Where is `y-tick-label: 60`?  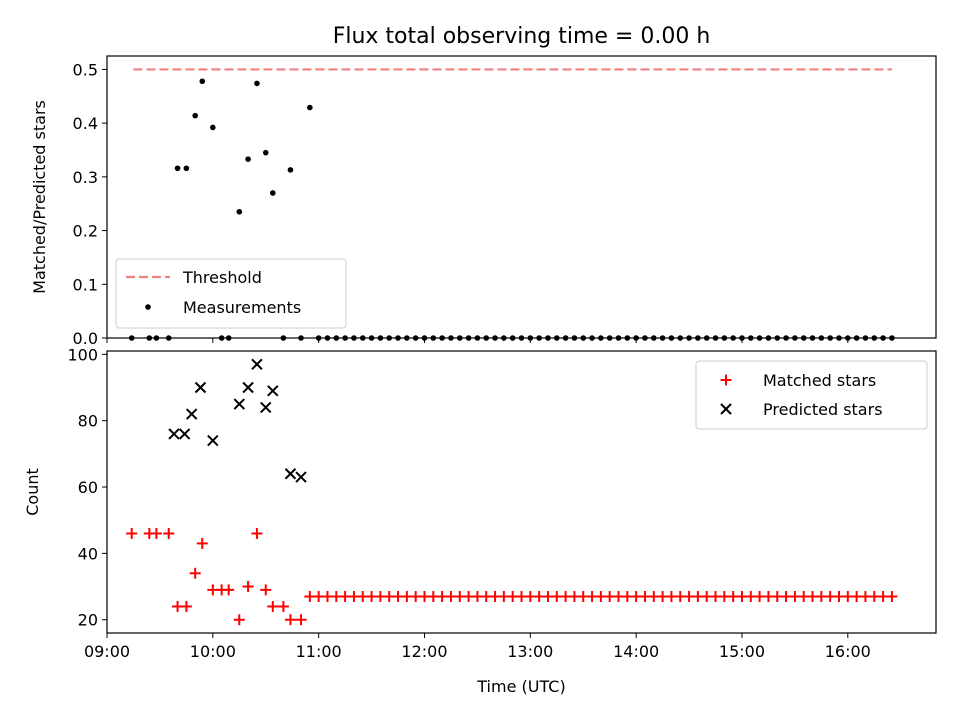 y-tick-label: 60 is located at coordinates (88, 487).